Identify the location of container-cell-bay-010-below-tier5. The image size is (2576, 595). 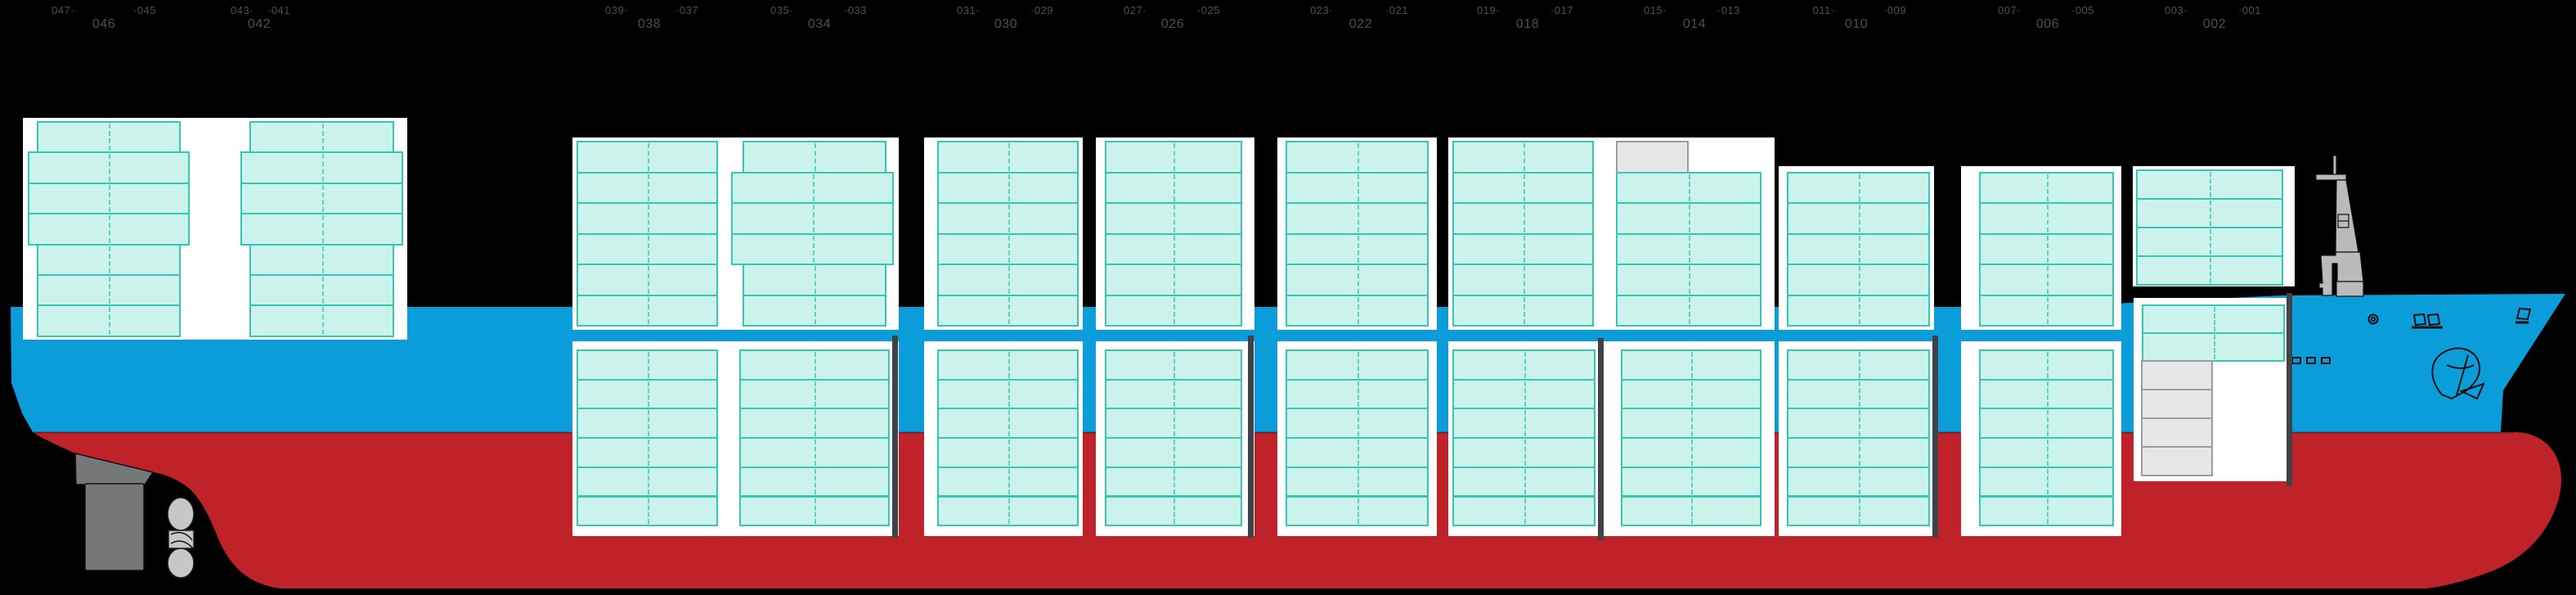
(1858, 394).